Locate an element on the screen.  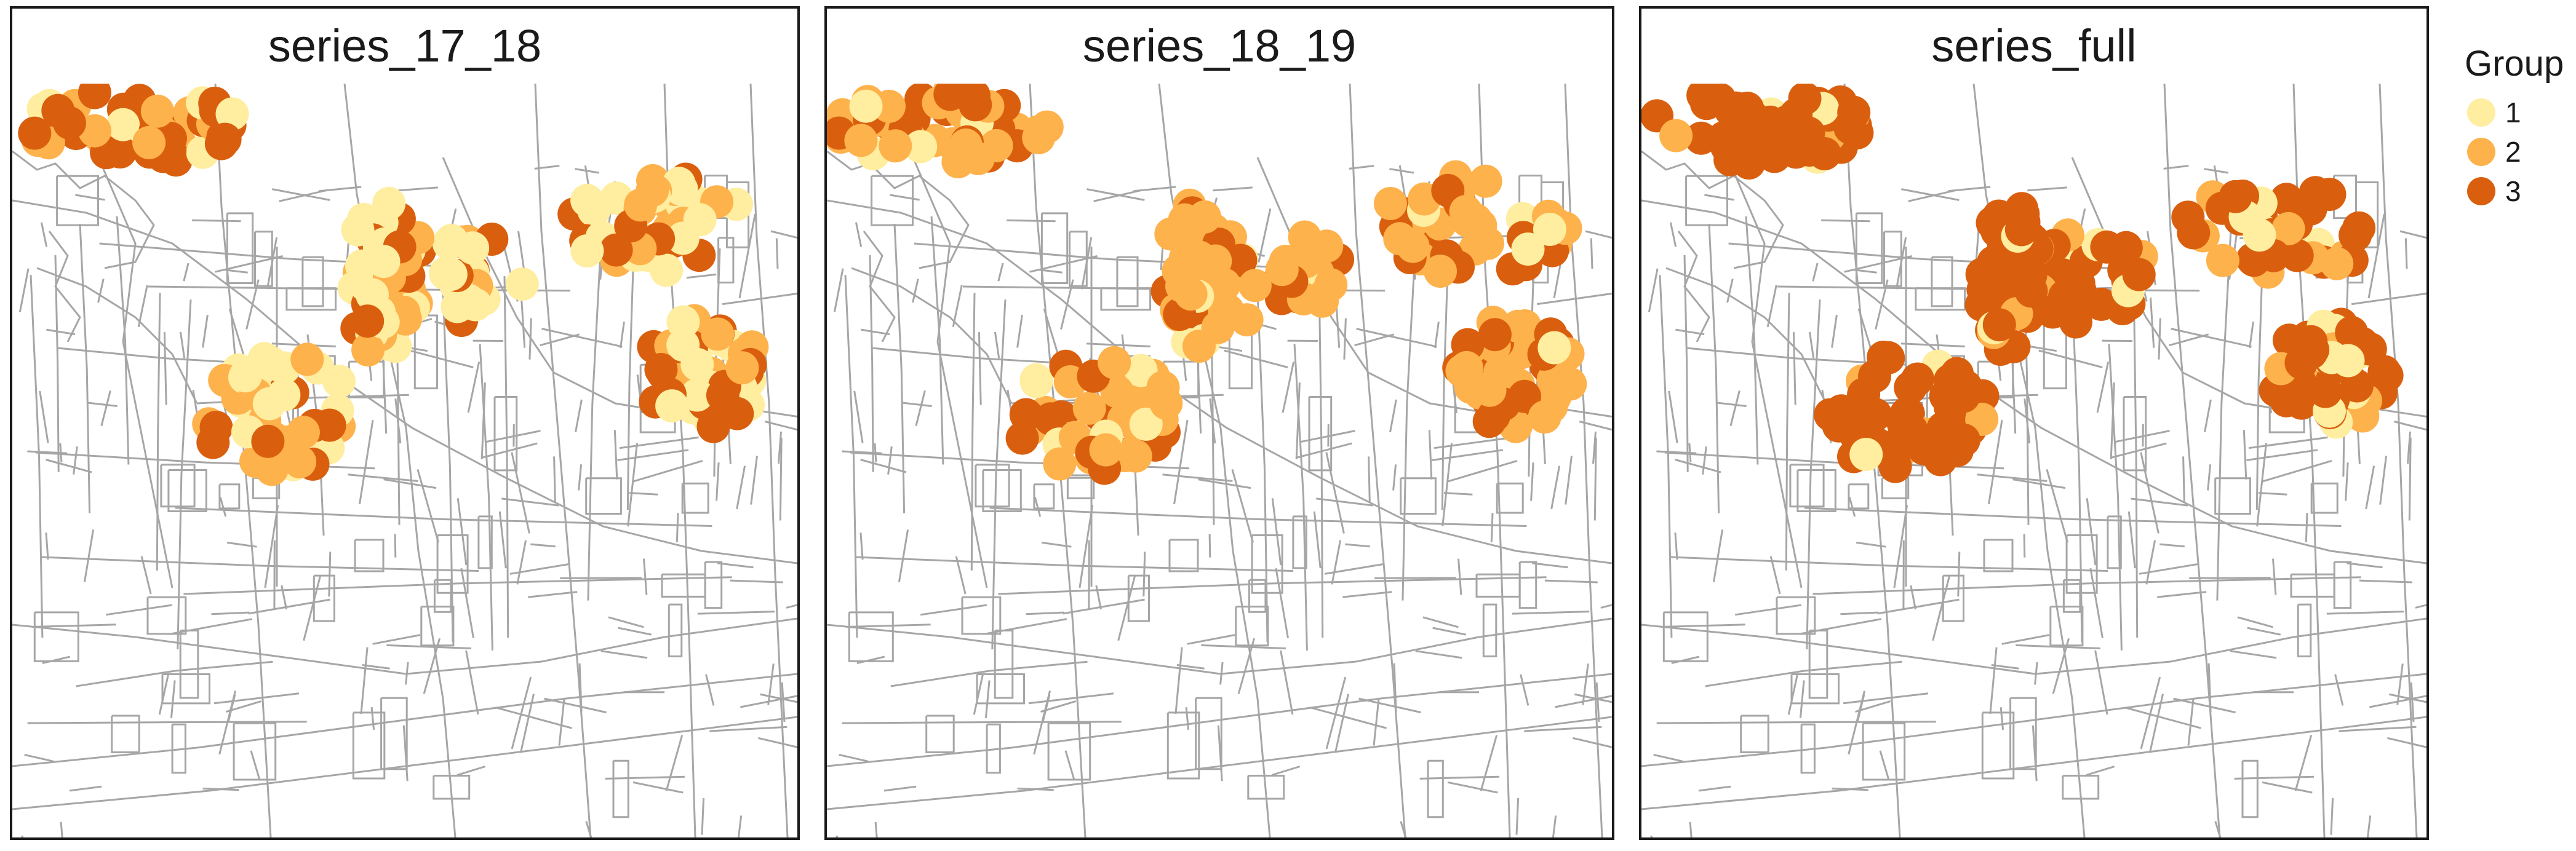
point-layer is located at coordinates (2022, 283).